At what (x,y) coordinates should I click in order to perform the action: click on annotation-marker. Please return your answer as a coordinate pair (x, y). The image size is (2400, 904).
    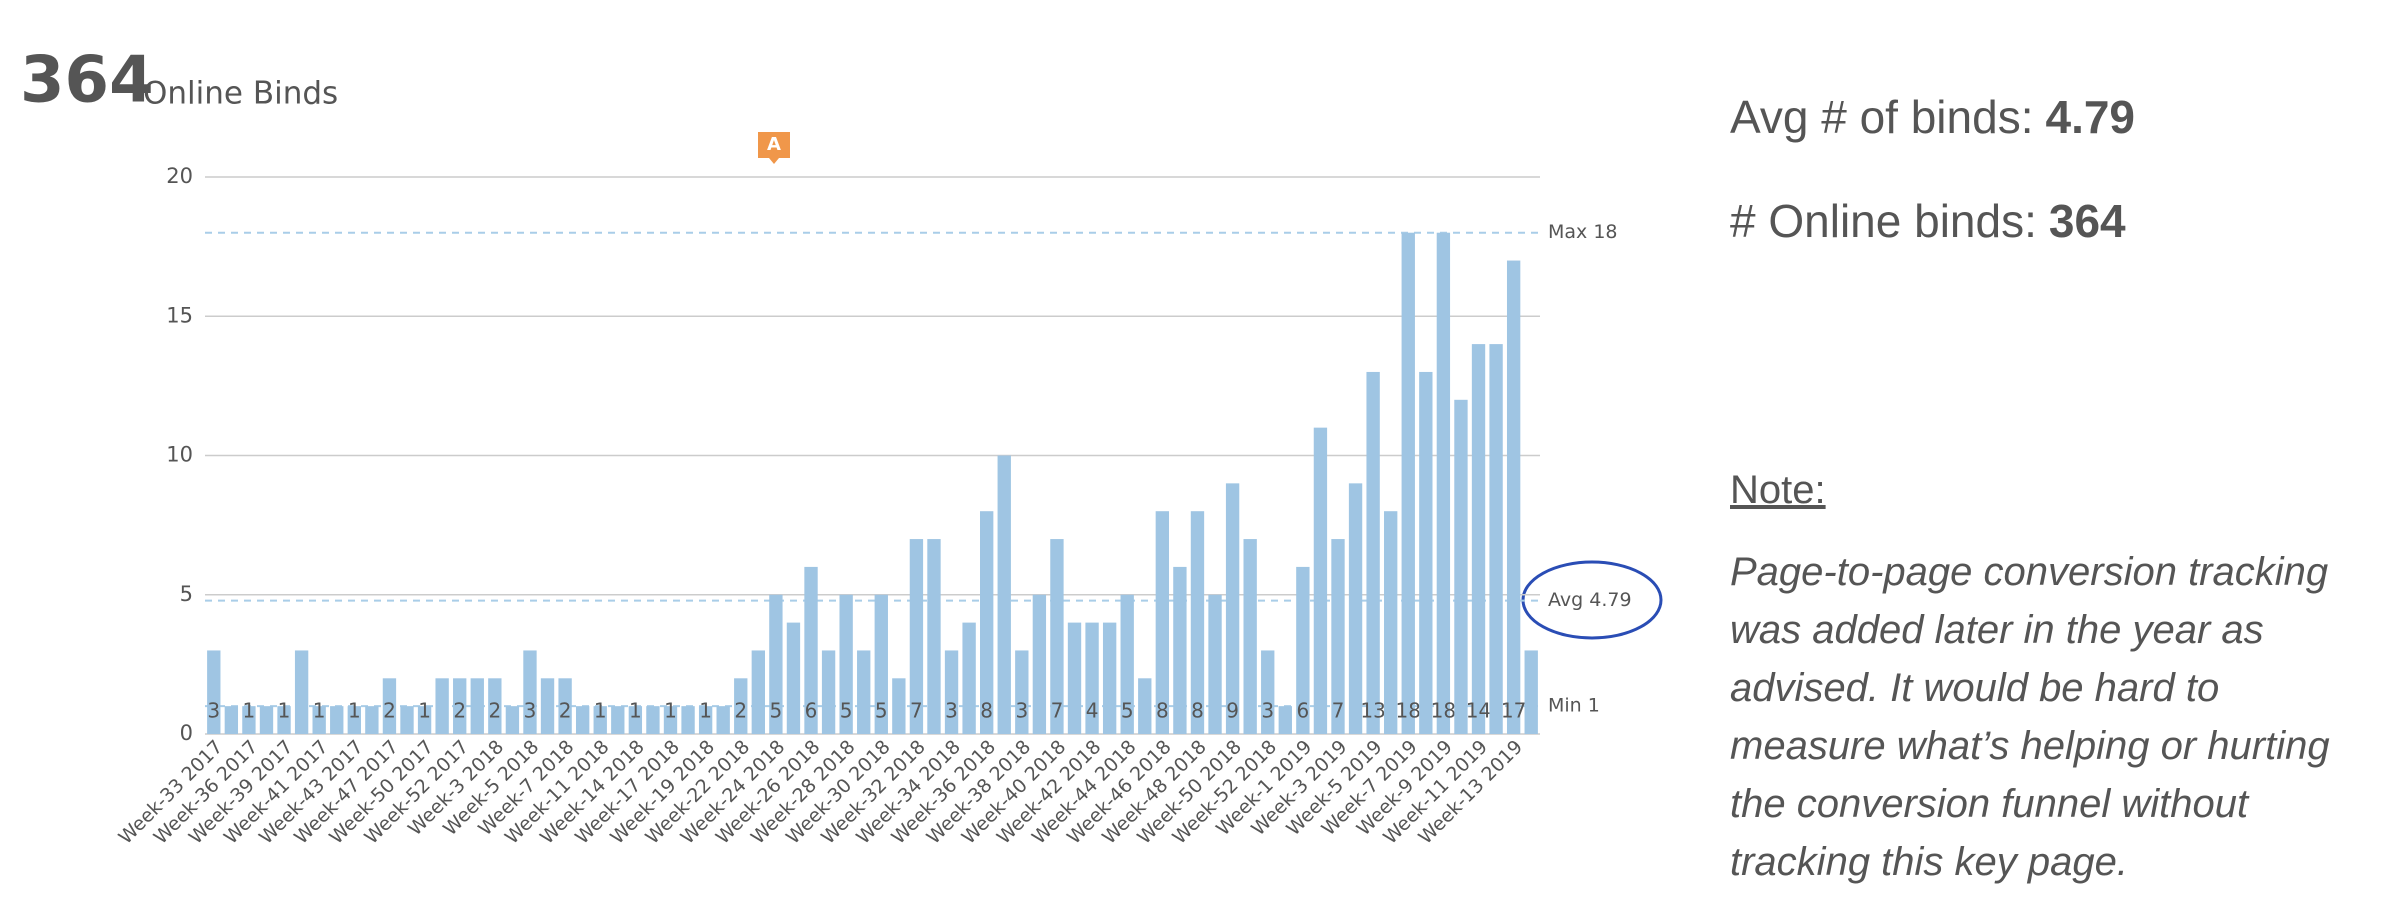
    Looking at the image, I should click on (774, 148).